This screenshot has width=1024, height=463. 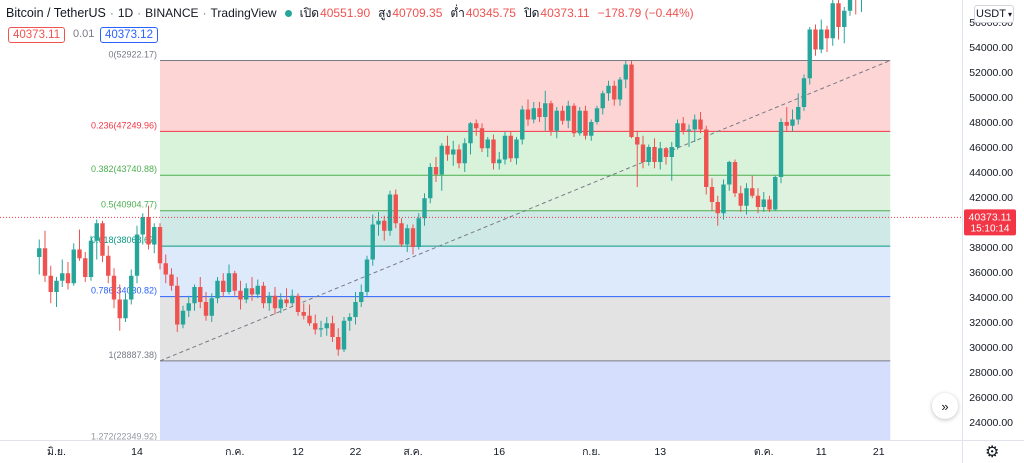 I want to click on x-tick-label: 11, so click(x=821, y=452).